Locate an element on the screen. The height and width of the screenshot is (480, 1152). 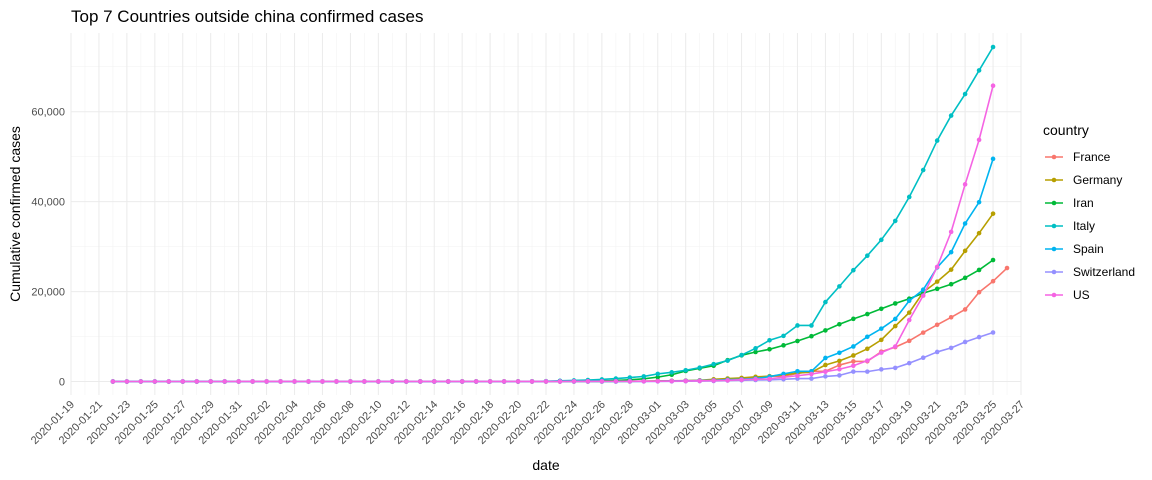
y-axis-ticks: 0 20,000 40,000 60,000 is located at coordinates (48, 248).